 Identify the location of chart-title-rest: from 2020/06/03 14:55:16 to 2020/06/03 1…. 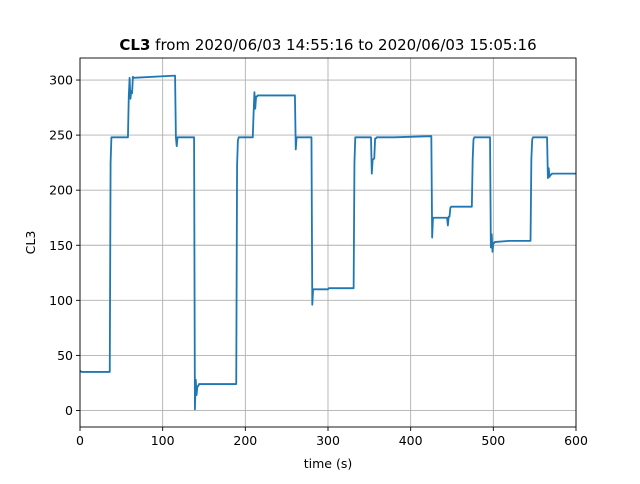
(343, 45).